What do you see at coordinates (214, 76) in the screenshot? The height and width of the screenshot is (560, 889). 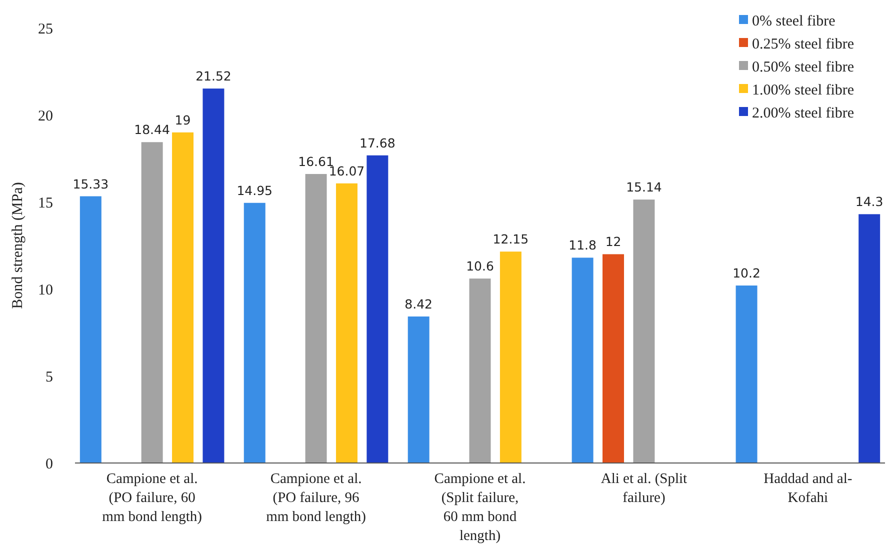 I see `data-label: 21.52` at bounding box center [214, 76].